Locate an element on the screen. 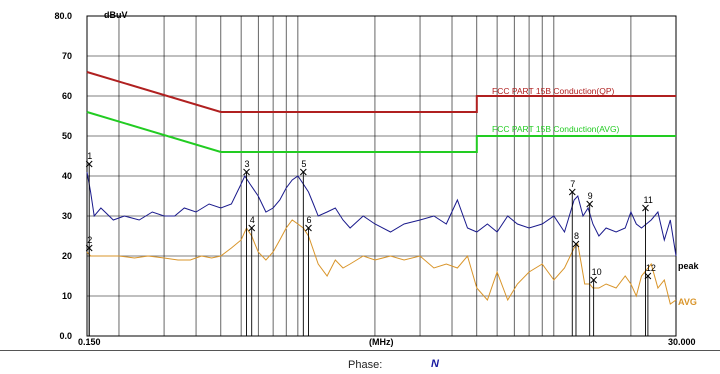 Image resolution: width=720 pixels, height=374 pixels. limit-line-qp is located at coordinates (381, 92).